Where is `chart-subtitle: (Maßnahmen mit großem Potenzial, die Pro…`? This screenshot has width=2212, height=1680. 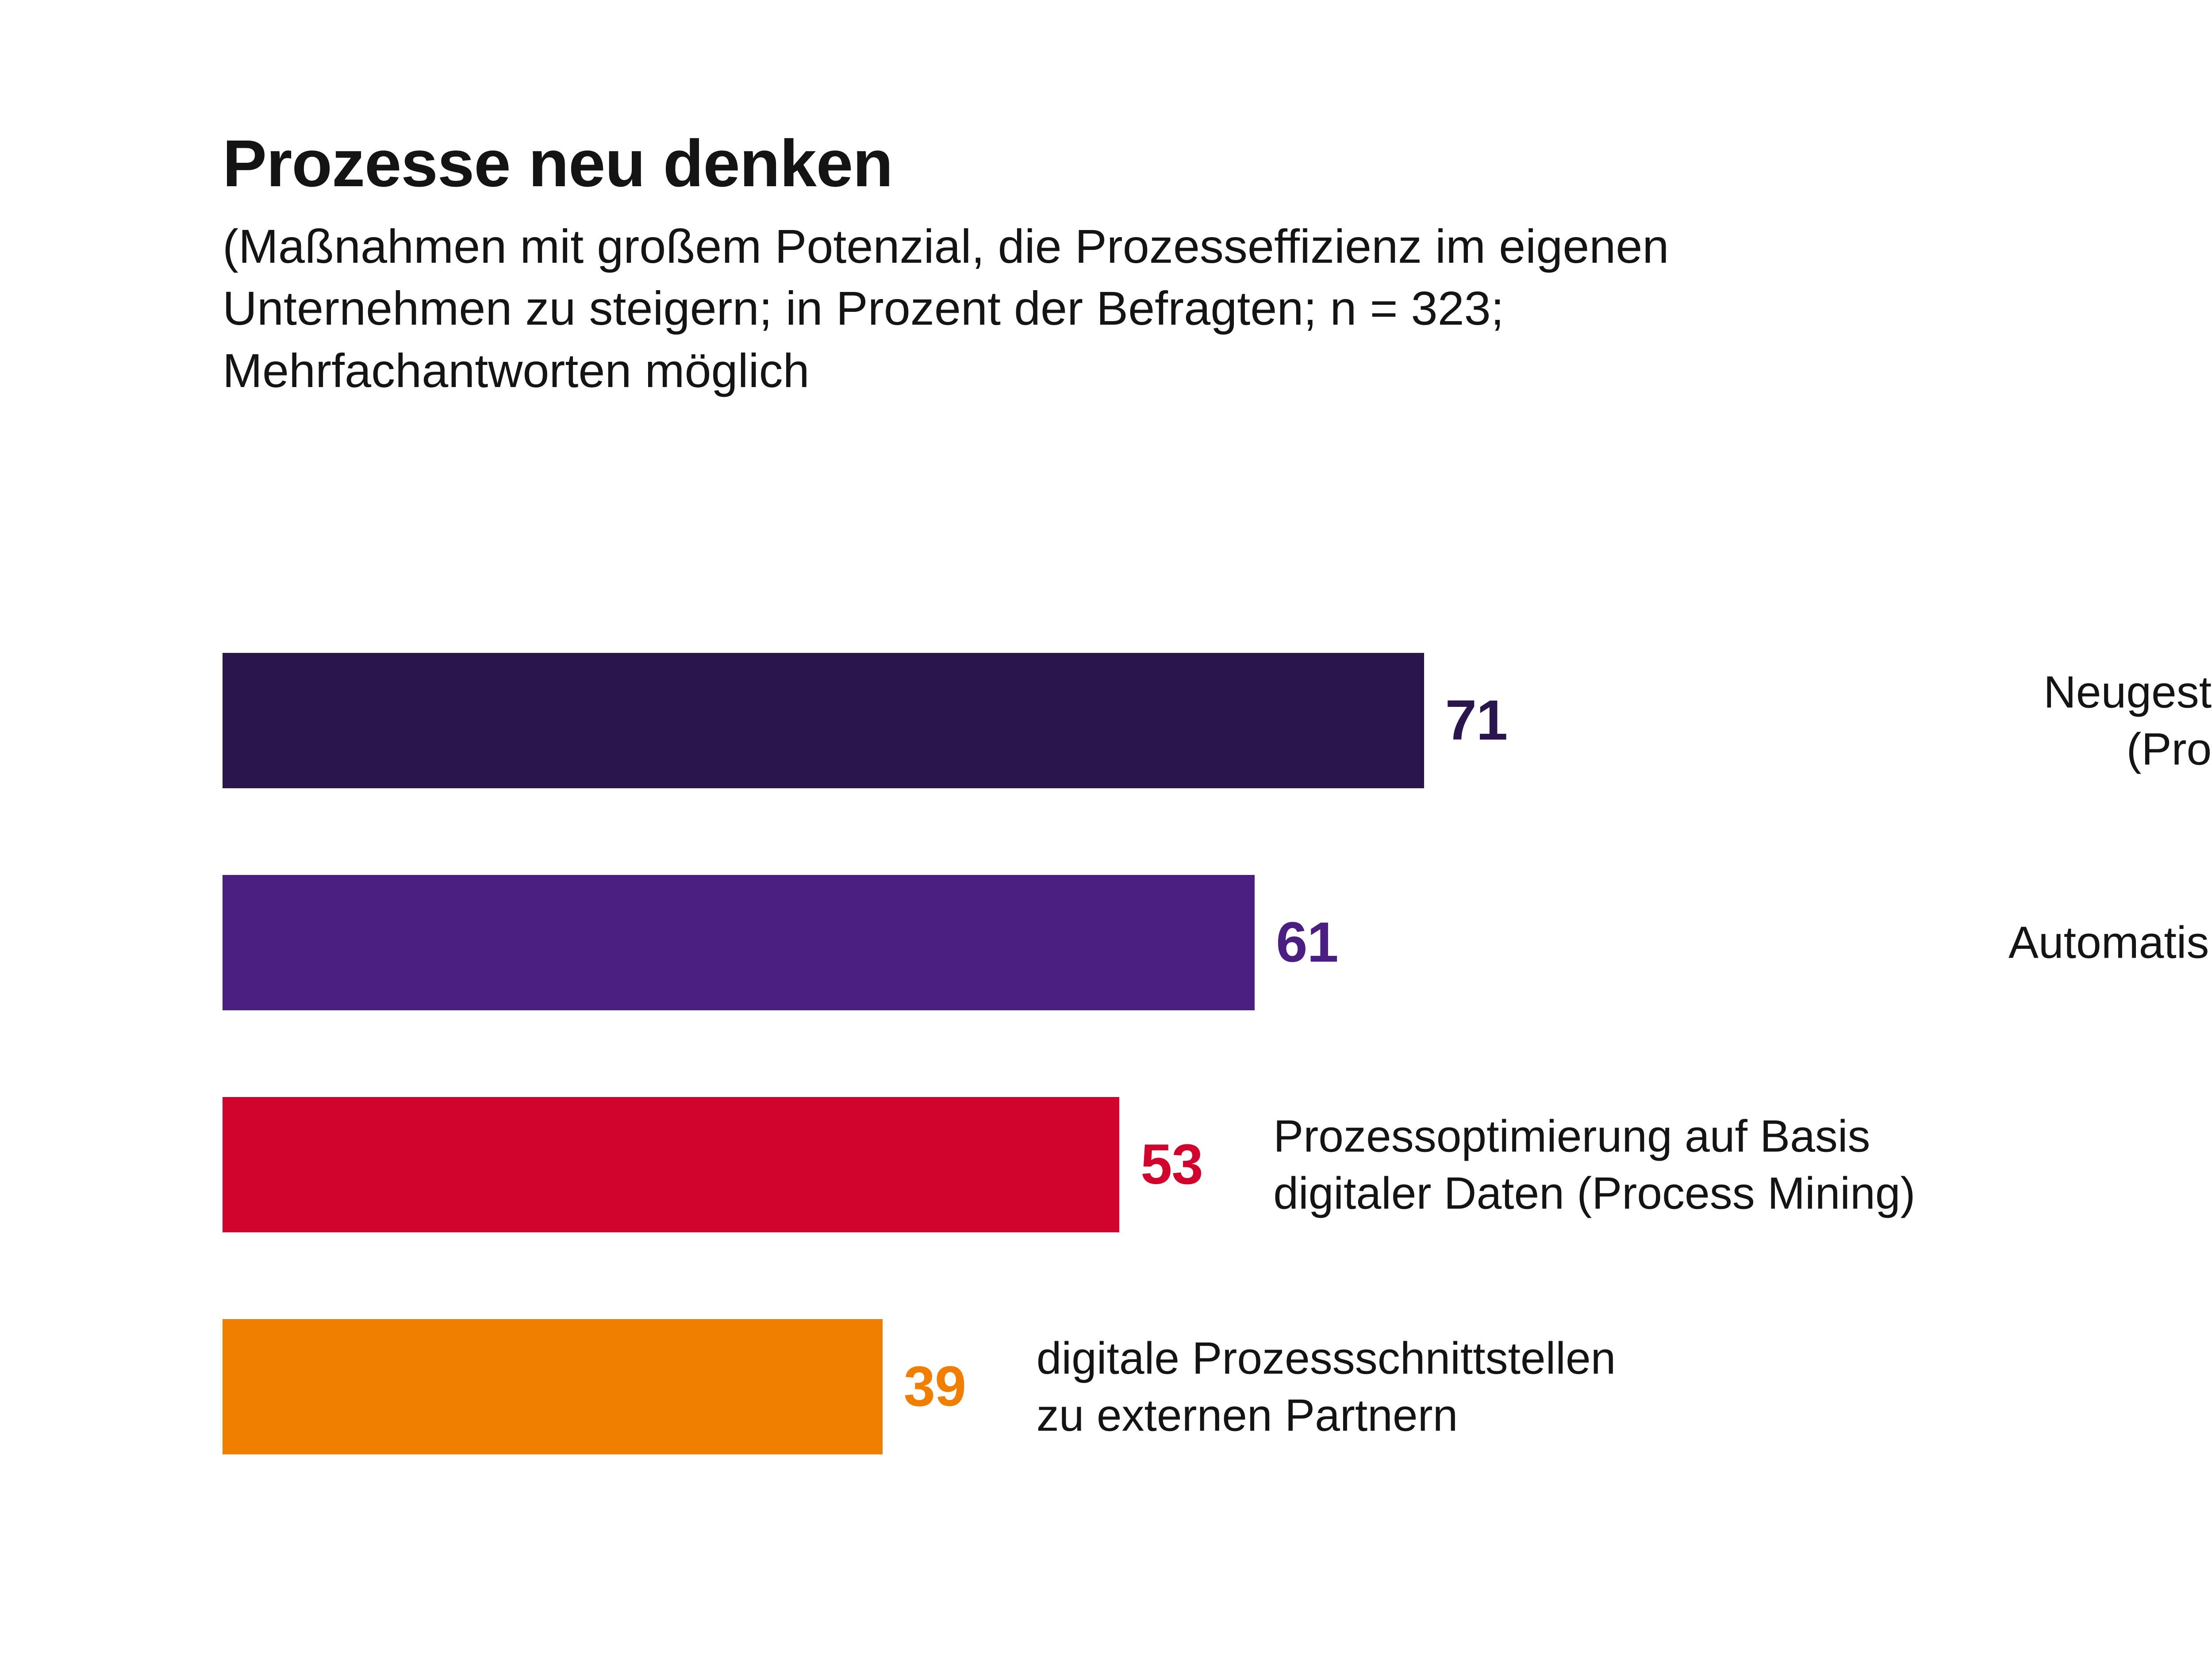
chart-subtitle: (Maßnahmen mit großem Potenzial, die Pro… is located at coordinates (1218, 308).